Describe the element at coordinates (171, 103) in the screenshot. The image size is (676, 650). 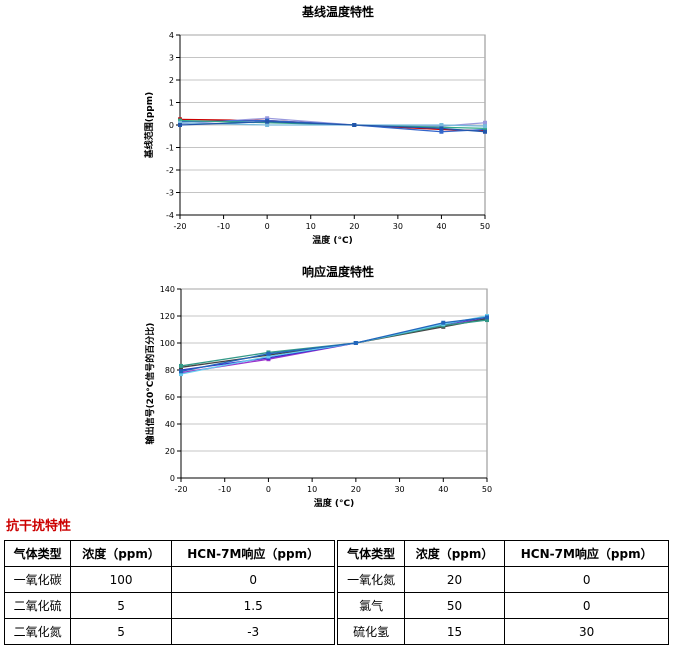
I see `y-tick-label: 1` at that location.